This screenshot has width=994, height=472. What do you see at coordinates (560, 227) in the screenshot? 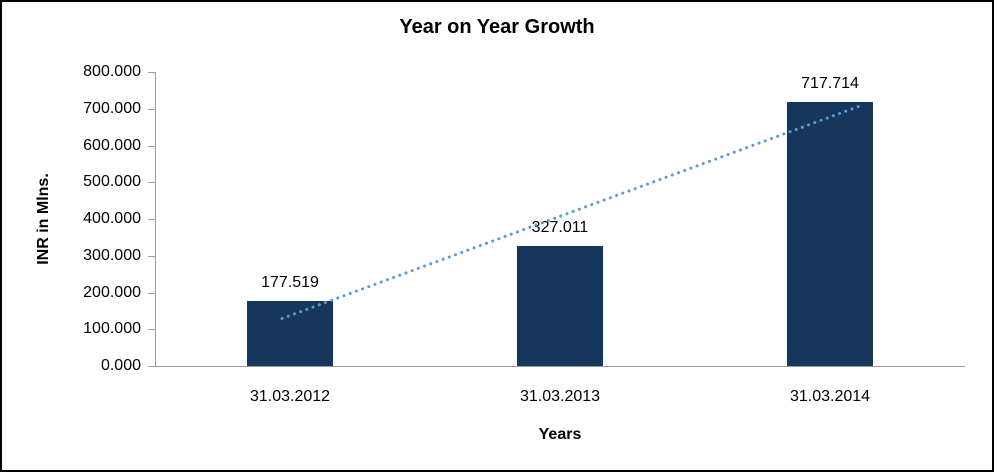
I see `bar-value-label: 327.011` at bounding box center [560, 227].